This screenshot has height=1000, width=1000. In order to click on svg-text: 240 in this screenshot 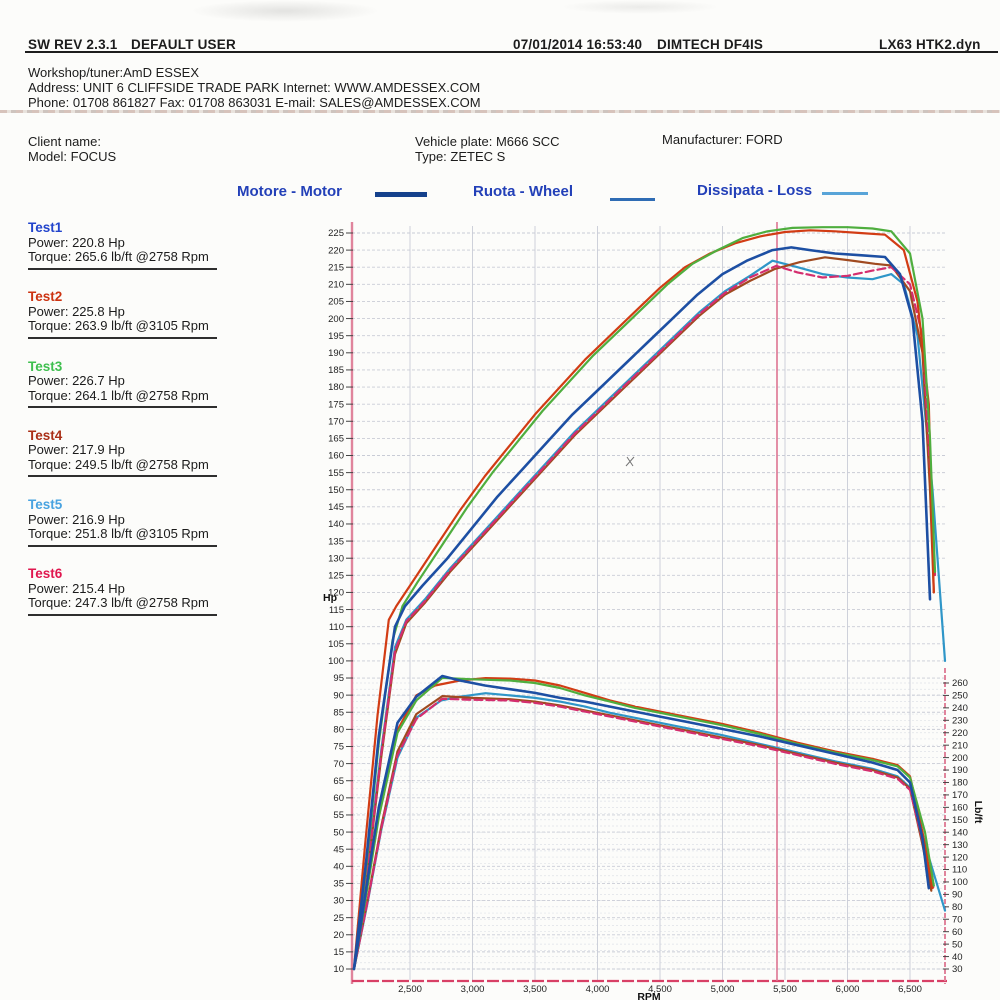, I will do `click(960, 708)`.